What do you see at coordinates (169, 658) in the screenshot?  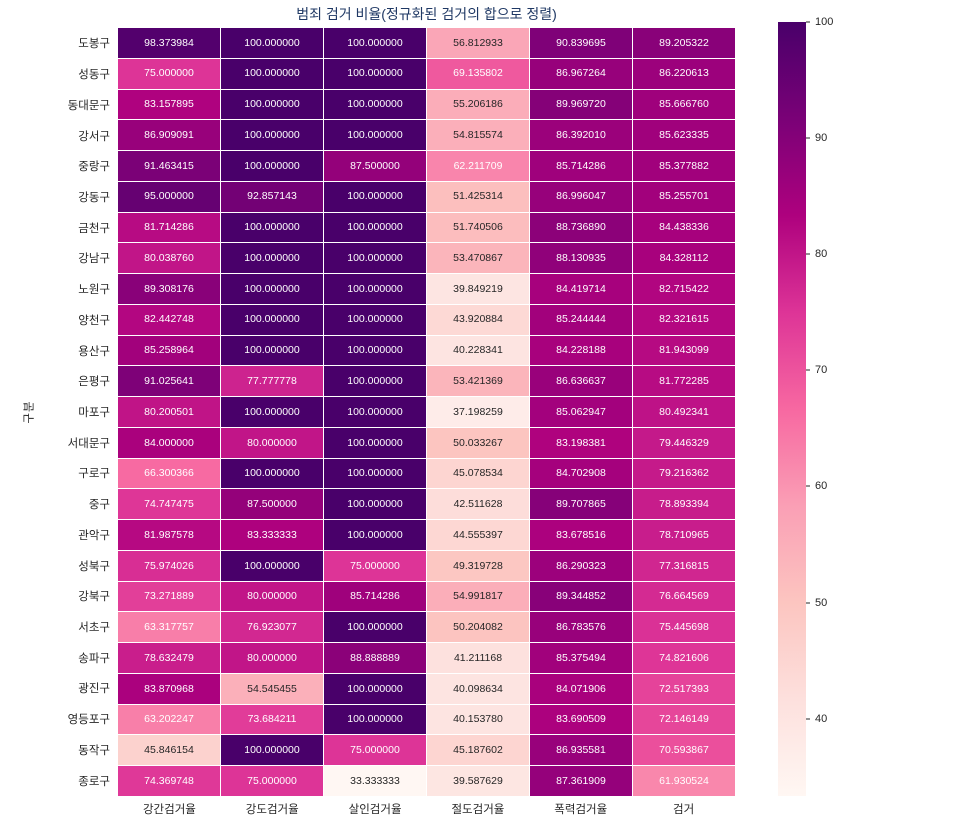 I see `heatmap-cell: 78.632479` at bounding box center [169, 658].